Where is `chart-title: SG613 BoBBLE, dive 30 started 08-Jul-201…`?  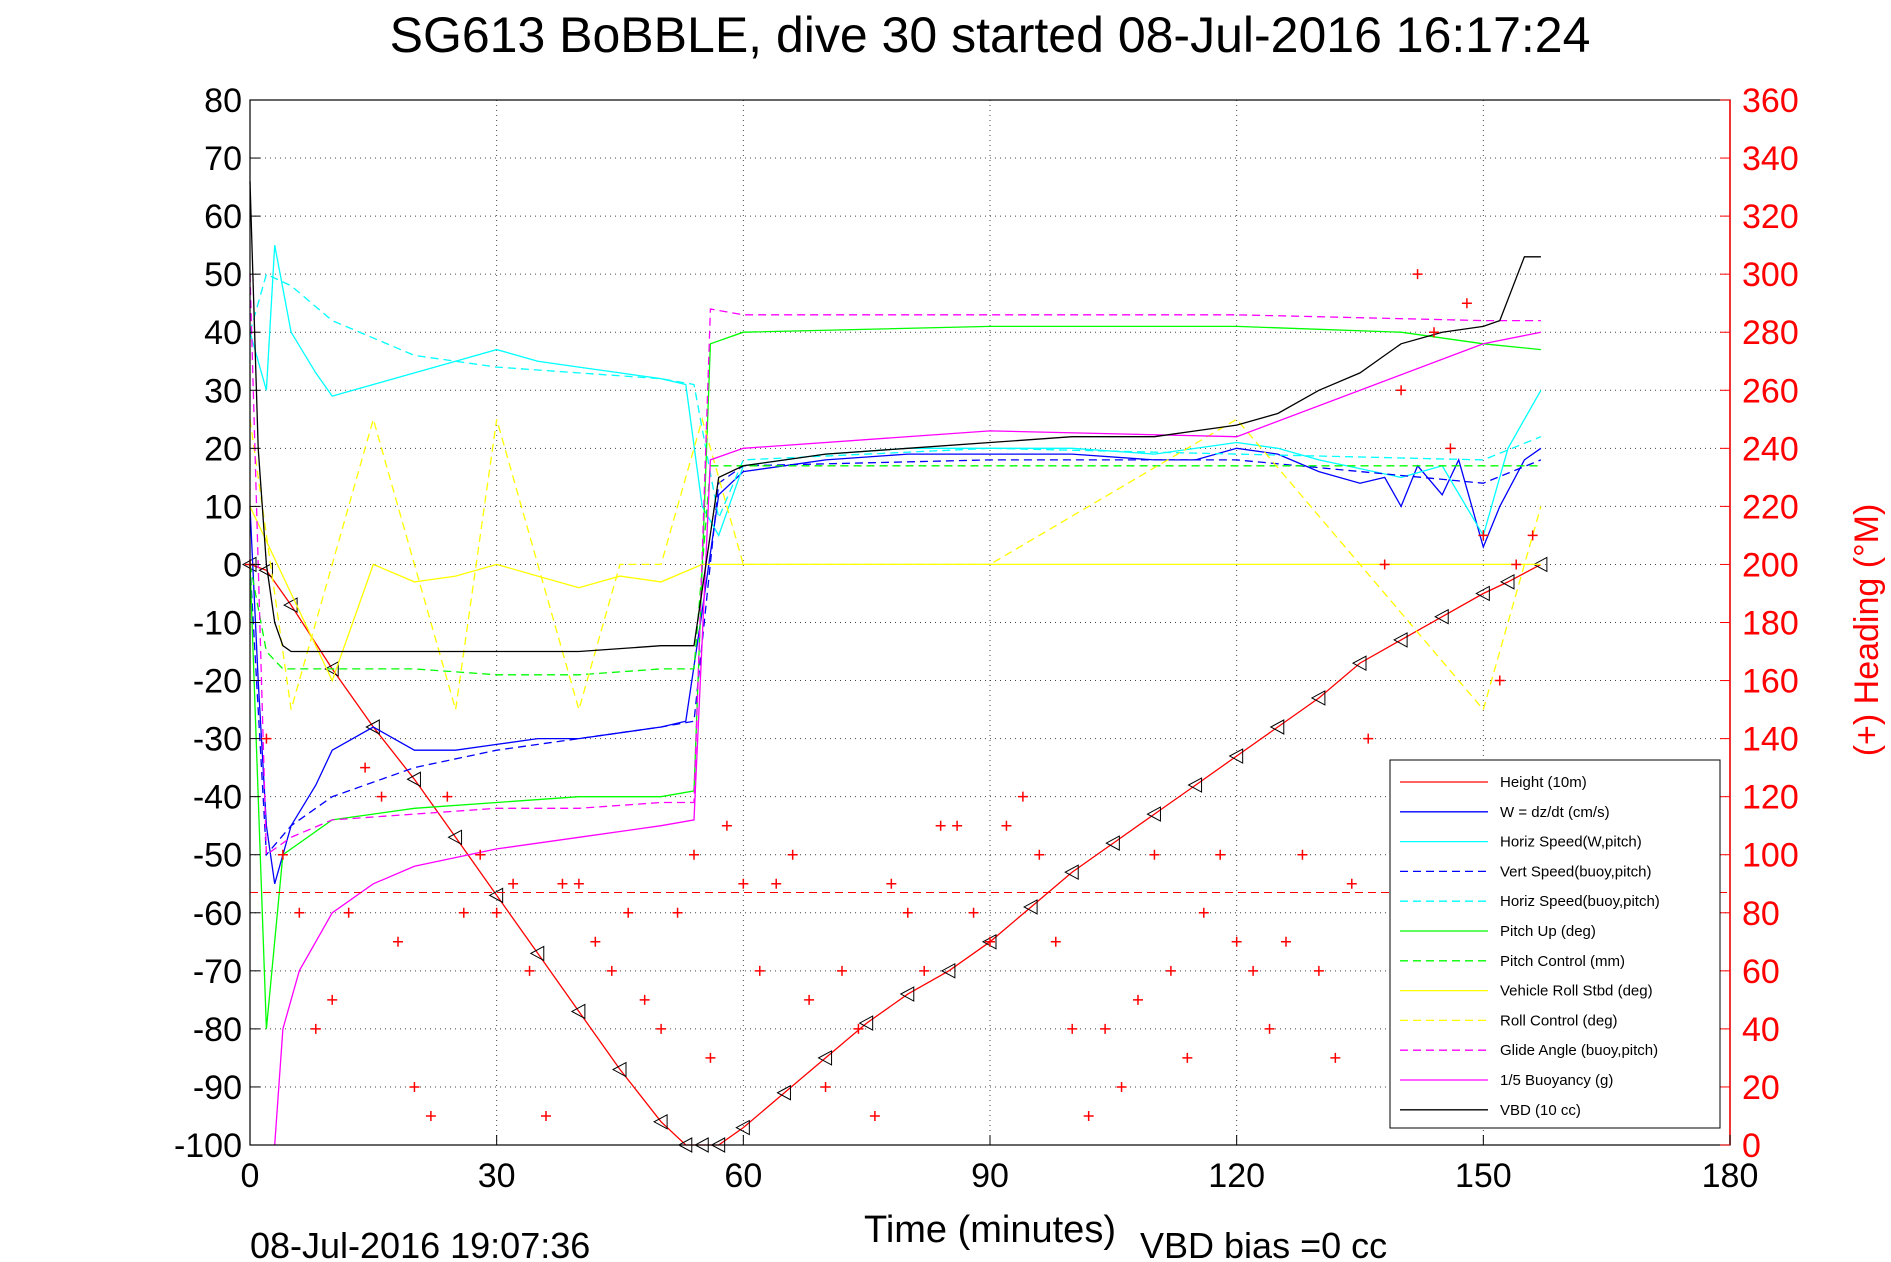 chart-title: SG613 BoBBLE, dive 30 started 08-Jul-201… is located at coordinates (990, 35).